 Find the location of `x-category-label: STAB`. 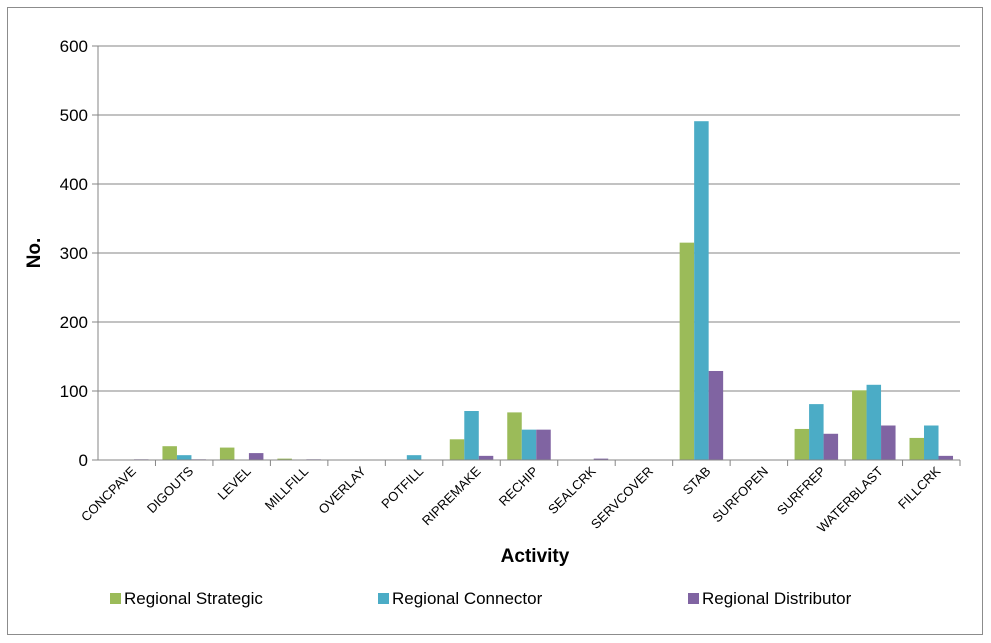

x-category-label: STAB is located at coordinates (697, 481).